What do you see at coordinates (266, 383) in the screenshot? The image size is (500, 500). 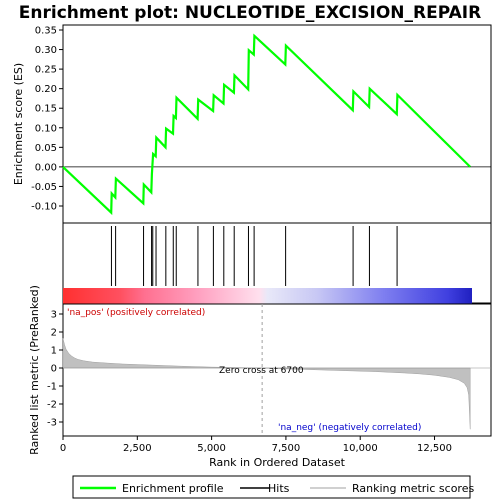 I see `ranking-metric-area` at bounding box center [266, 383].